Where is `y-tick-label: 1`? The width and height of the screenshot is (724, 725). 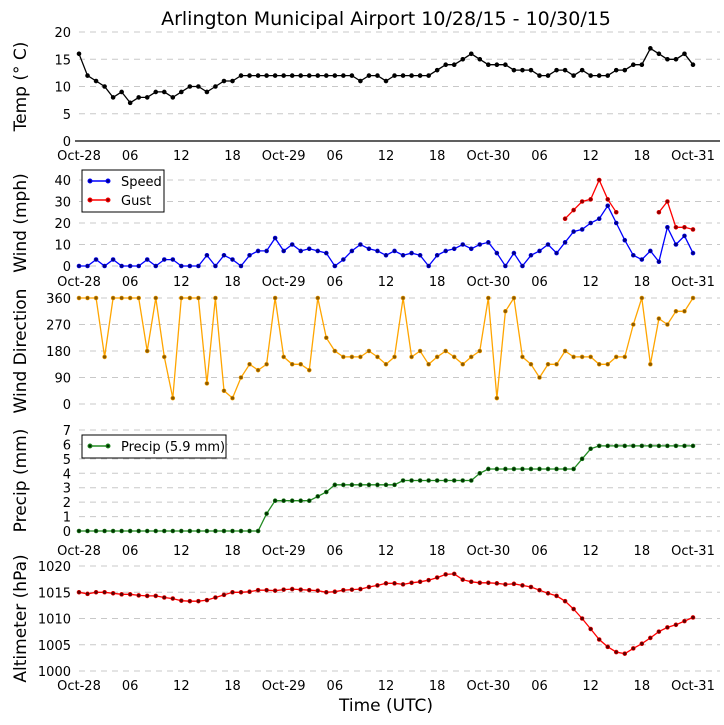 y-tick-label: 1 is located at coordinates (67, 518).